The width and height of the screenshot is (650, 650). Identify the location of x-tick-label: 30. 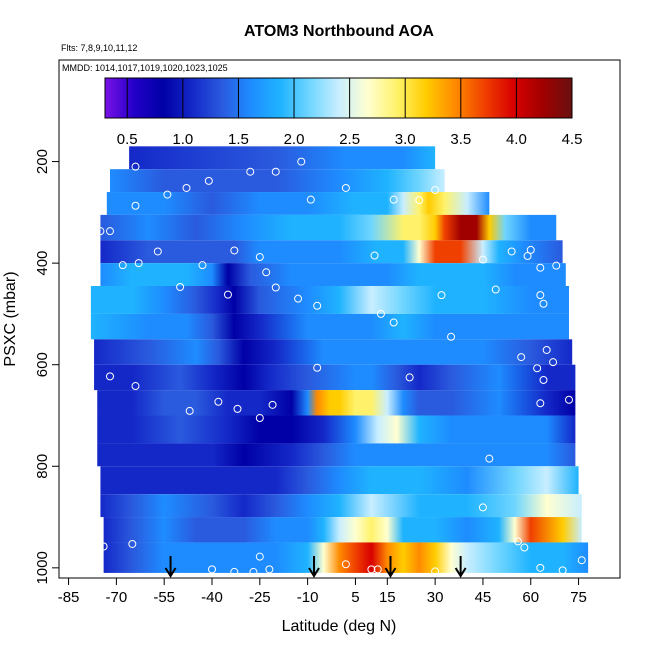
(435, 597).